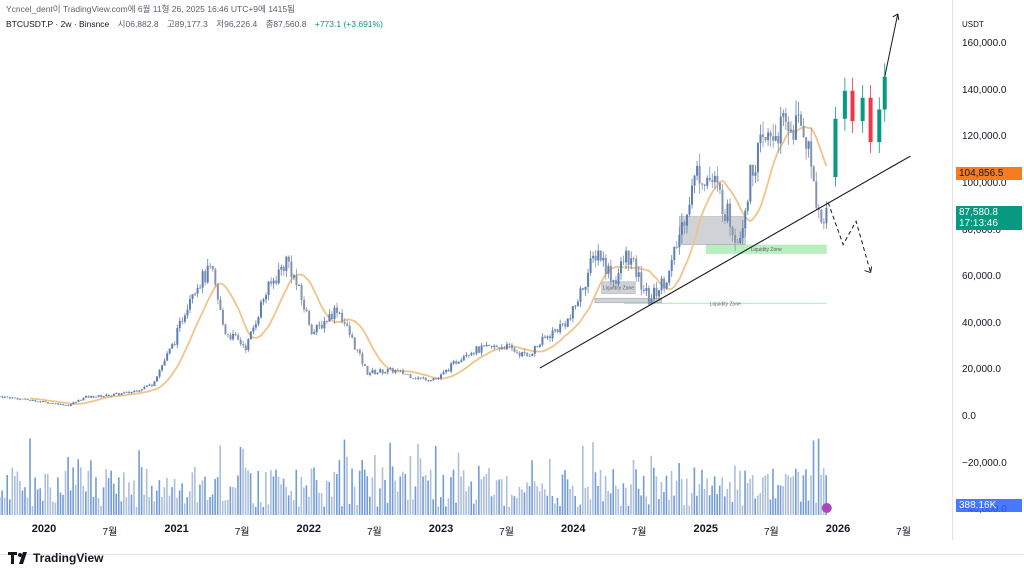 The height and width of the screenshot is (572, 1024). Describe the element at coordinates (879, 126) in the screenshot. I see `projection-candle` at that location.